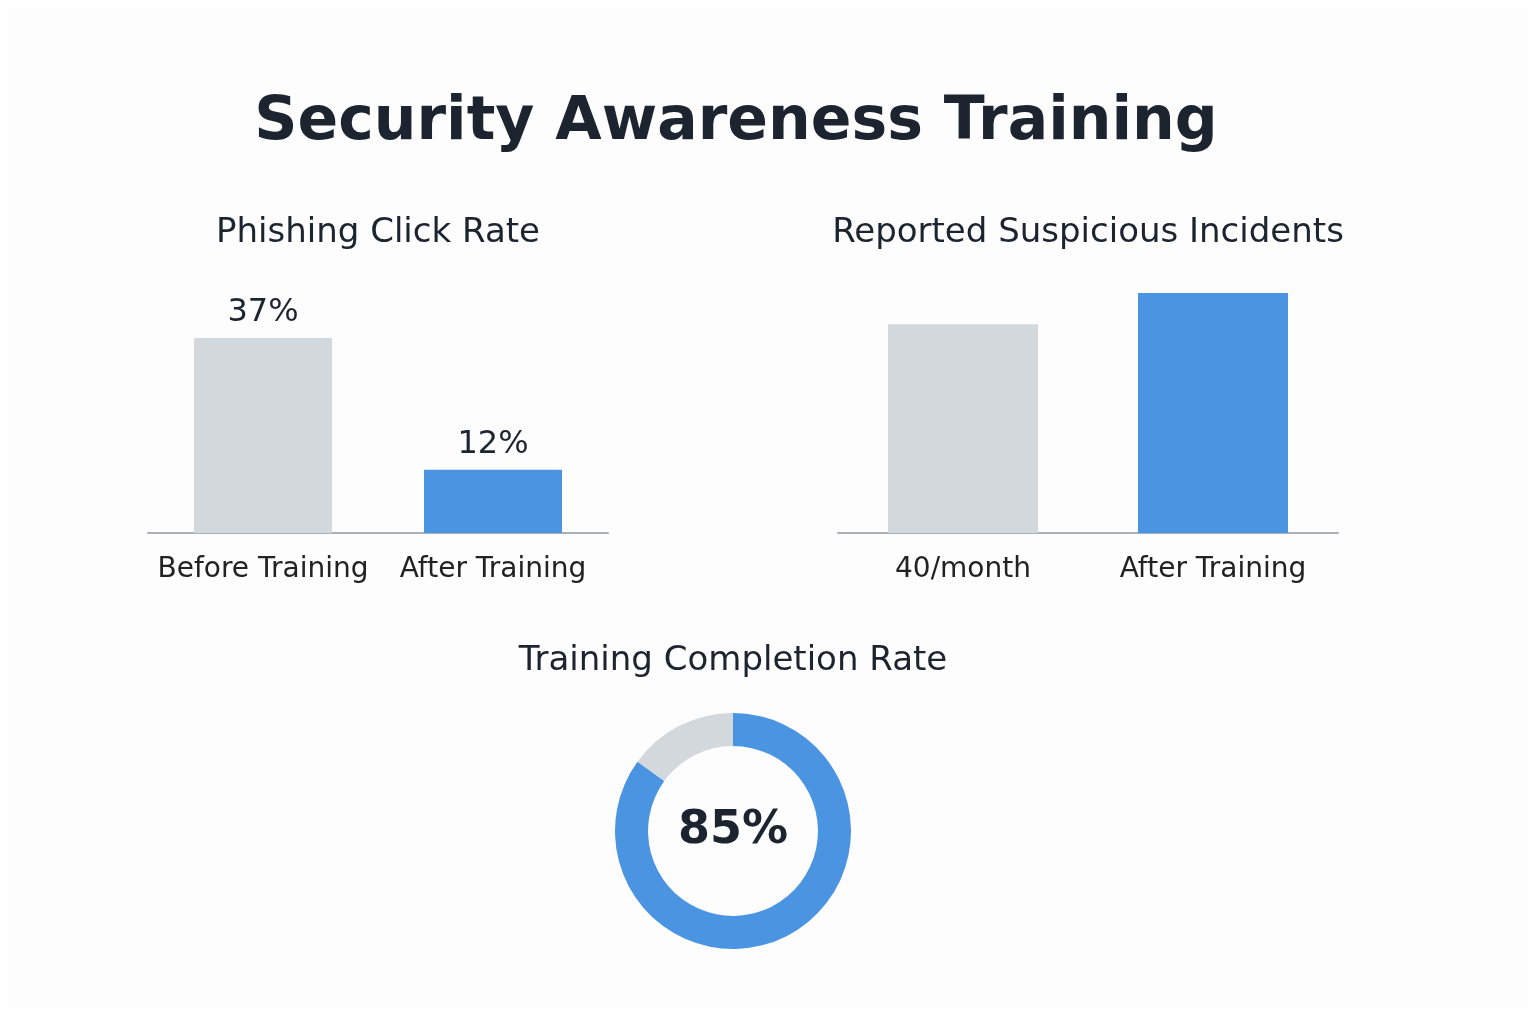 The height and width of the screenshot is (1024, 1536). What do you see at coordinates (263, 310) in the screenshot?
I see `data-label: 37%` at bounding box center [263, 310].